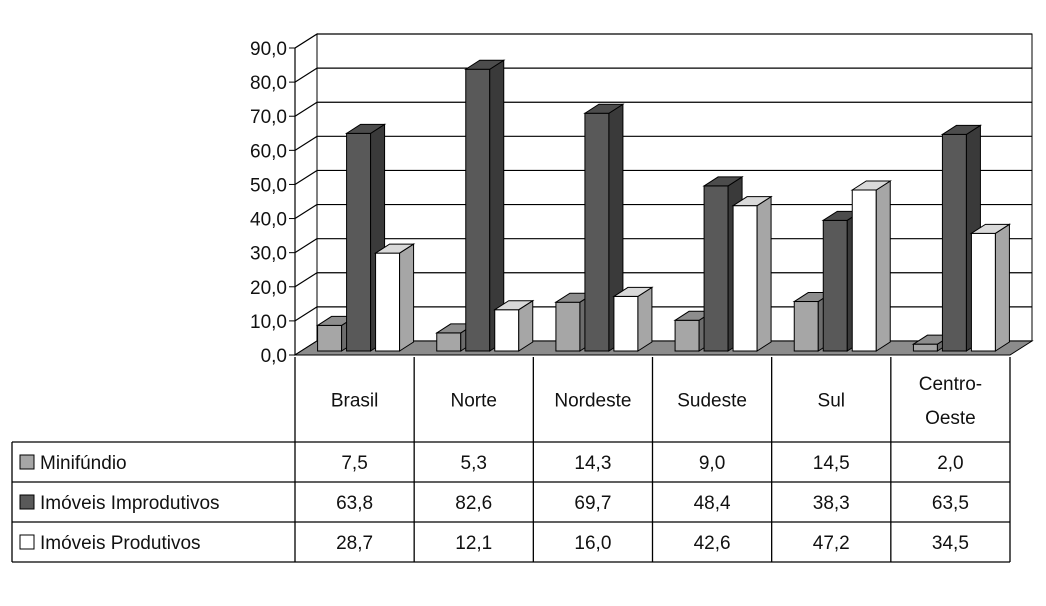  I want to click on y-tick-label: 70,0, so click(268, 117).